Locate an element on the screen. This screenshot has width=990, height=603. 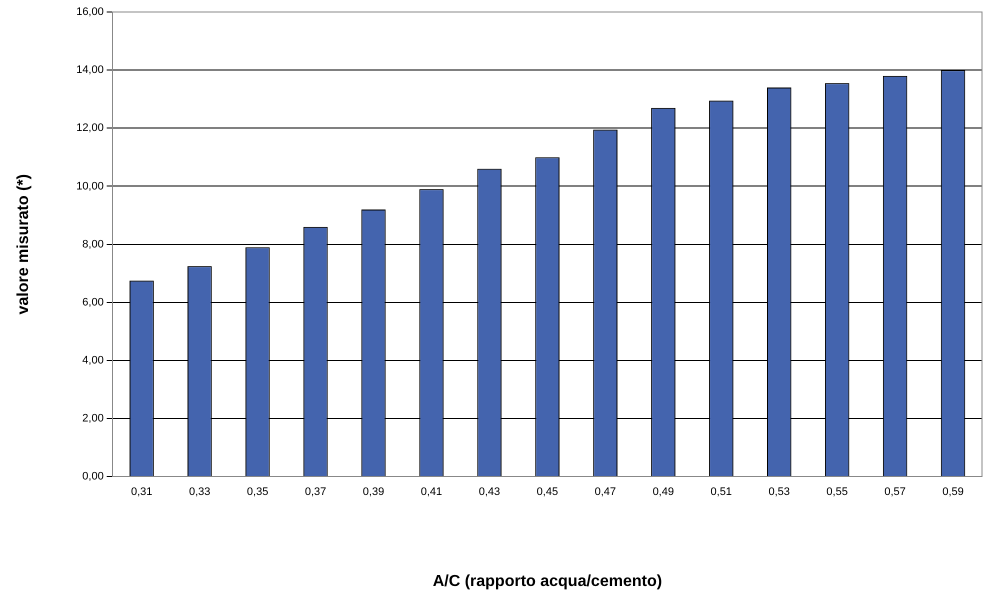
x-tick-label: 0,57 is located at coordinates (895, 492).